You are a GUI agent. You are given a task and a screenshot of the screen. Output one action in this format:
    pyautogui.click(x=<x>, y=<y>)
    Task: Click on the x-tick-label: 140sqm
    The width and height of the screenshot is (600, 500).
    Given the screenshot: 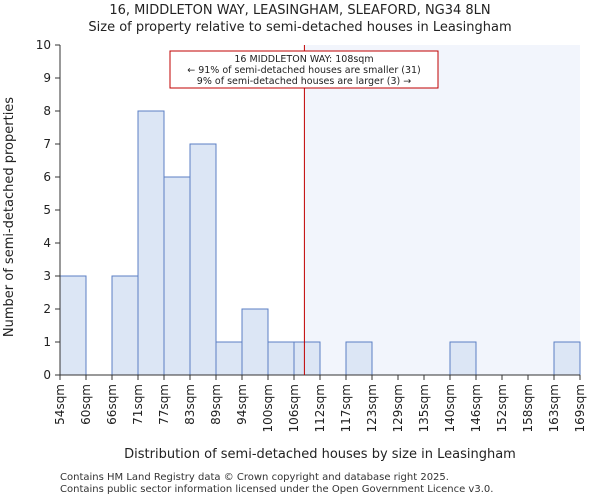 What is the action you would take?
    pyautogui.click(x=450, y=408)
    